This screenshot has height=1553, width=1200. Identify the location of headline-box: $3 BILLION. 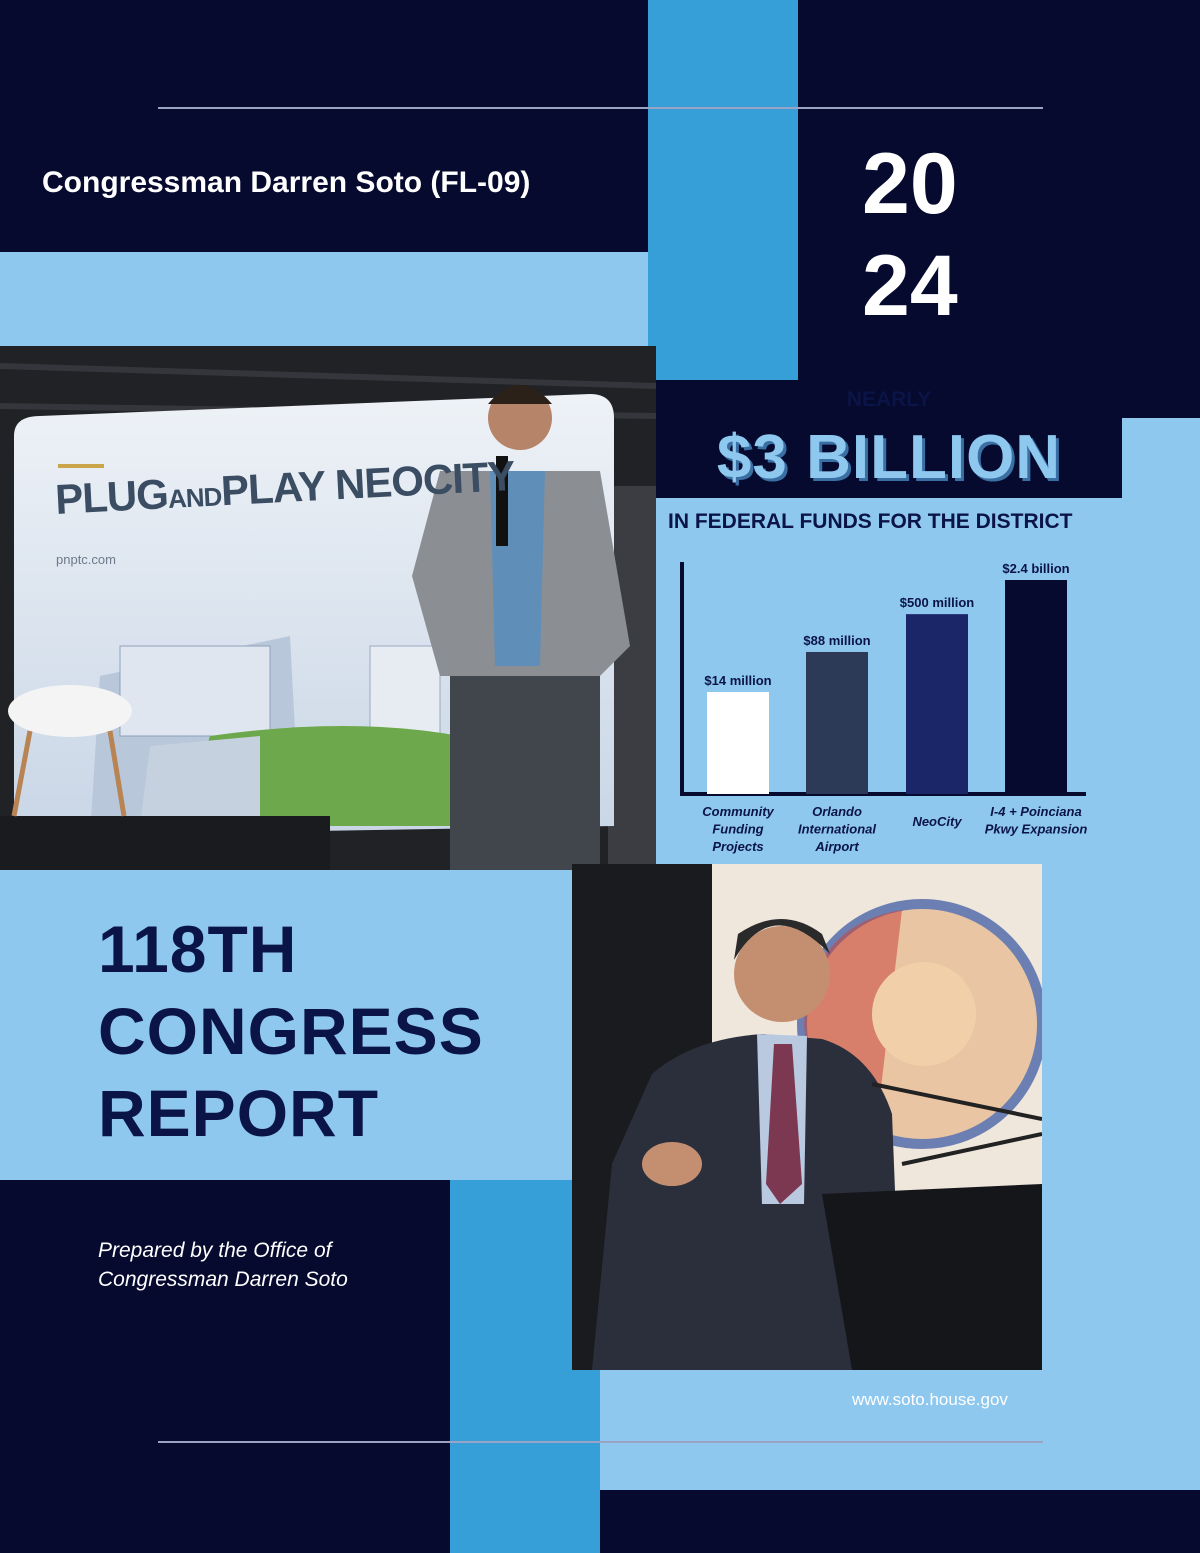
(889, 458).